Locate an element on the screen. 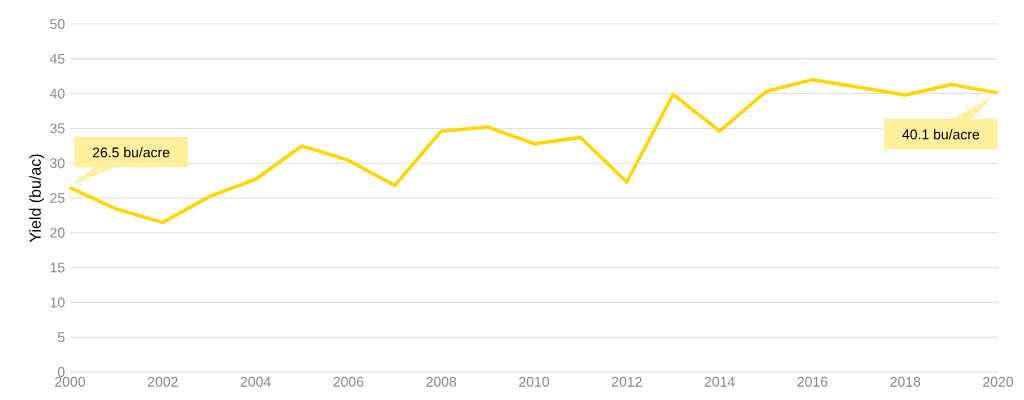  y-tick-label: 40 is located at coordinates (57, 93).